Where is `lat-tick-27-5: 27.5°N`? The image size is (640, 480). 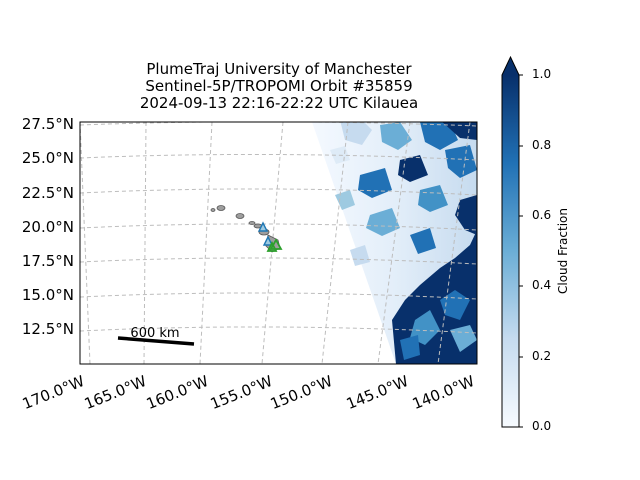 lat-tick-27-5: 27.5°N is located at coordinates (47, 124).